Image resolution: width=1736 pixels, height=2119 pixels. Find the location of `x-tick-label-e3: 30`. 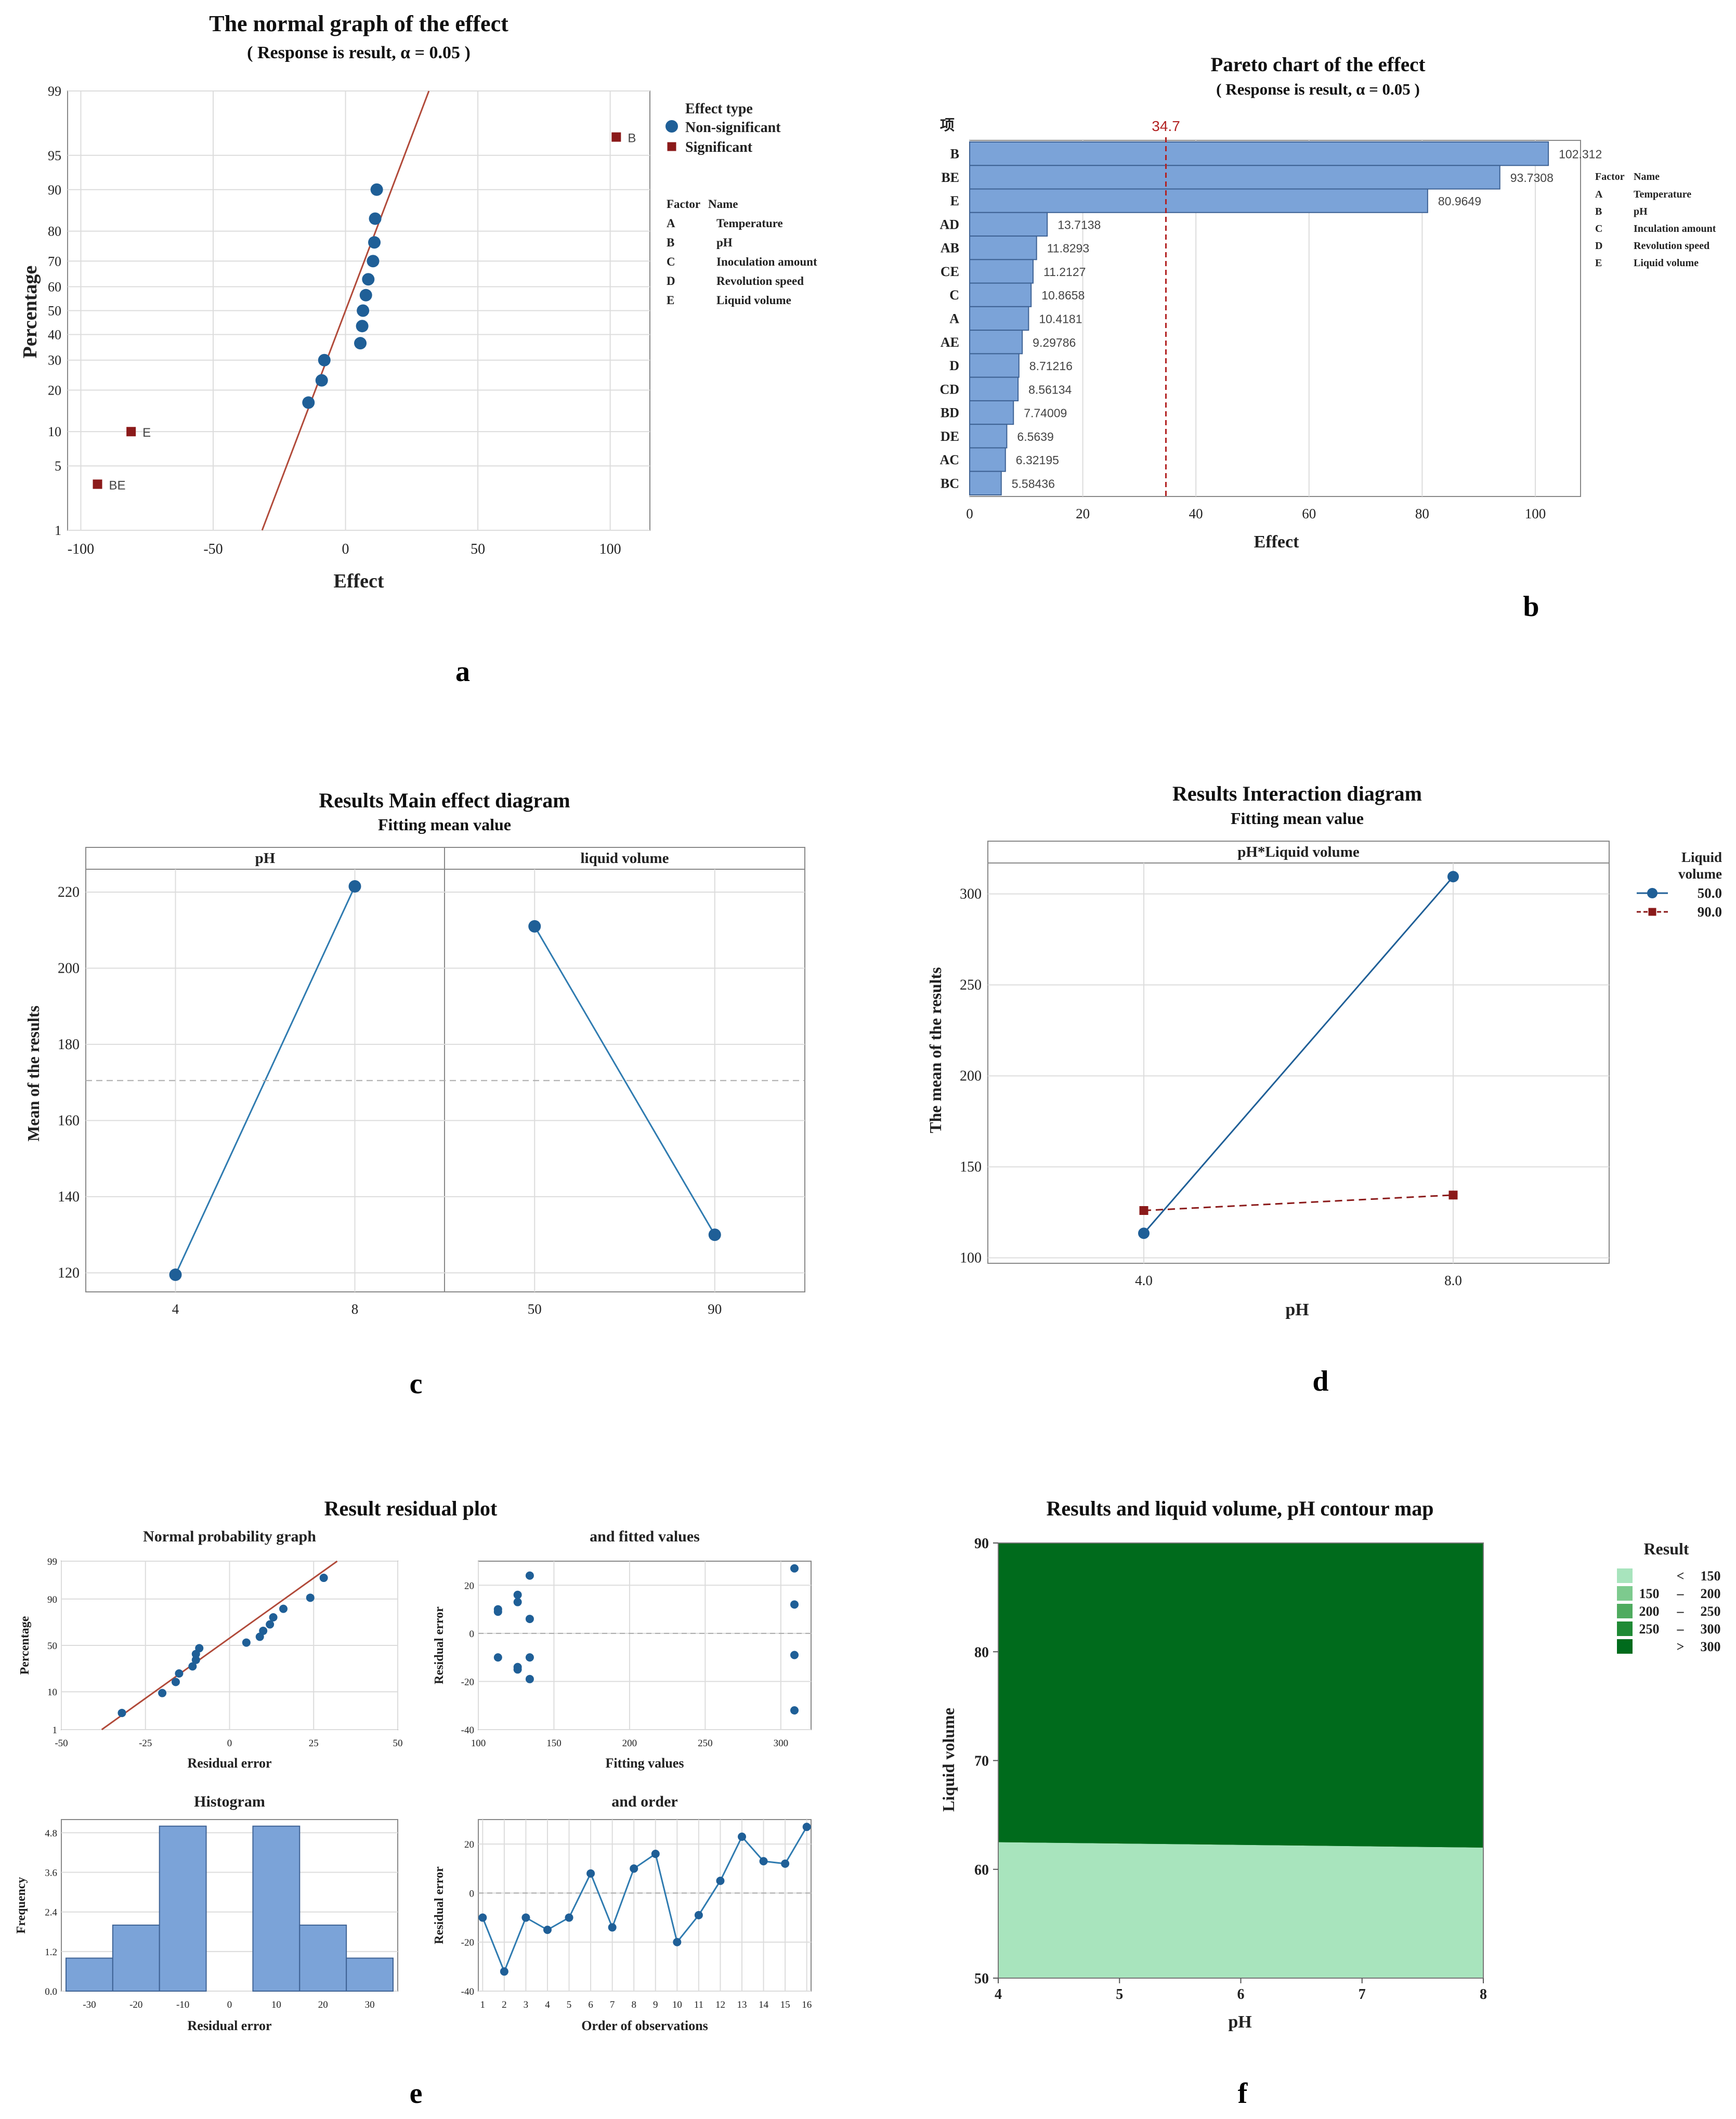

x-tick-label-e3: 30 is located at coordinates (370, 2004).